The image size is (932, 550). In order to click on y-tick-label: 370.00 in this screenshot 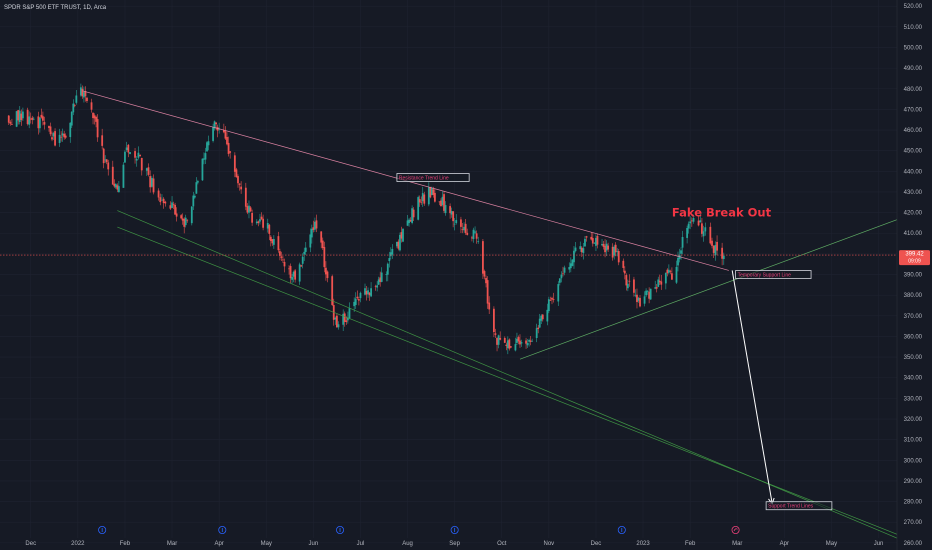, I will do `click(913, 317)`.